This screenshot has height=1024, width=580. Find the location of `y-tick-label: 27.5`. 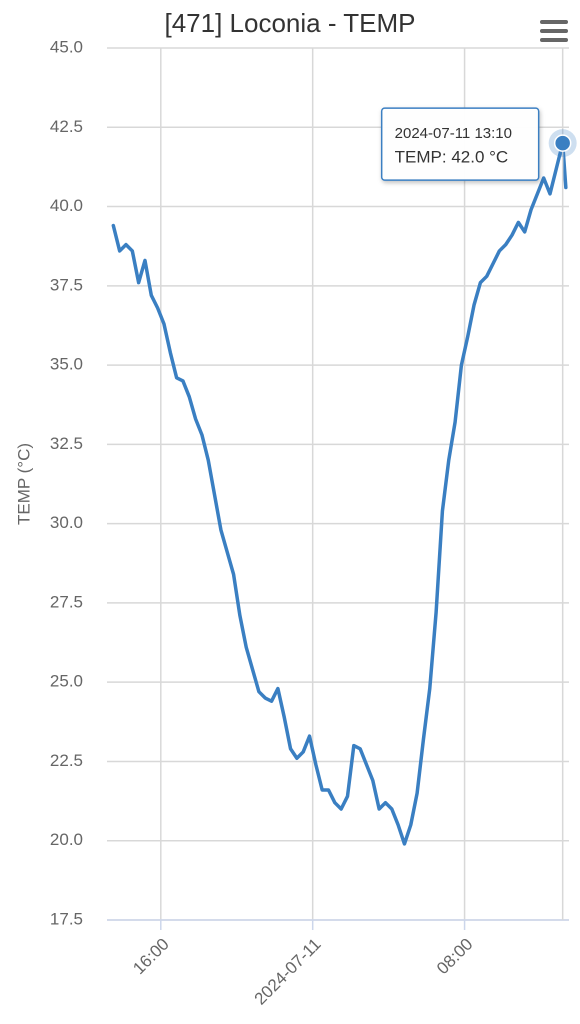

y-tick-label: 27.5 is located at coordinates (66, 601).